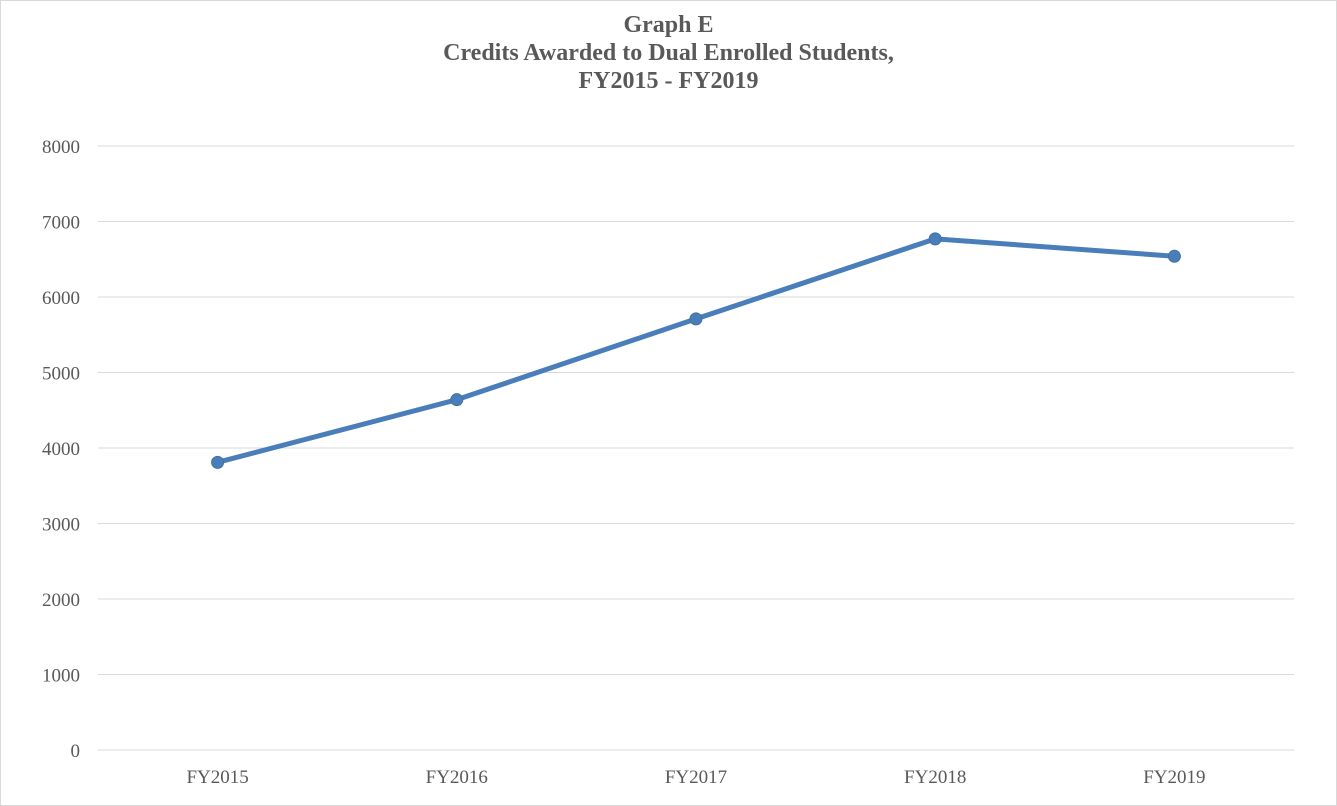 The width and height of the screenshot is (1337, 806). I want to click on data-point-fy2018, so click(935, 239).